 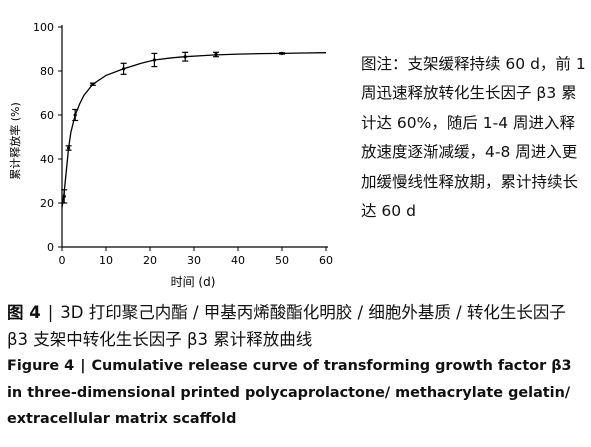 I want to click on x-tick-label: 50, so click(x=282, y=260).